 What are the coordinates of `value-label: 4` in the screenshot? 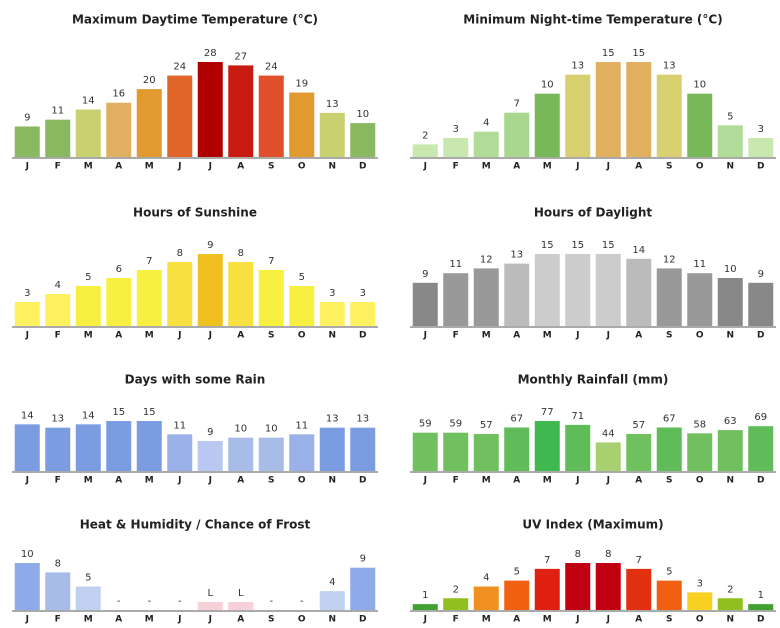 It's located at (486, 578).